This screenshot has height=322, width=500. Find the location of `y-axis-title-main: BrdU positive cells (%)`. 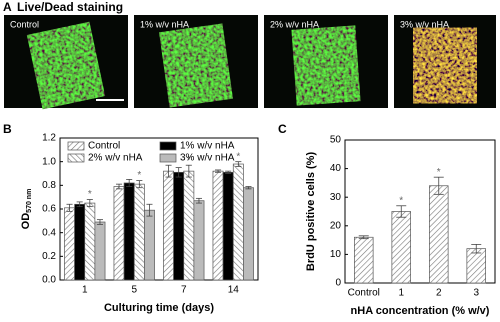

y-axis-title-main: BrdU positive cells (%) is located at coordinates (311, 212).